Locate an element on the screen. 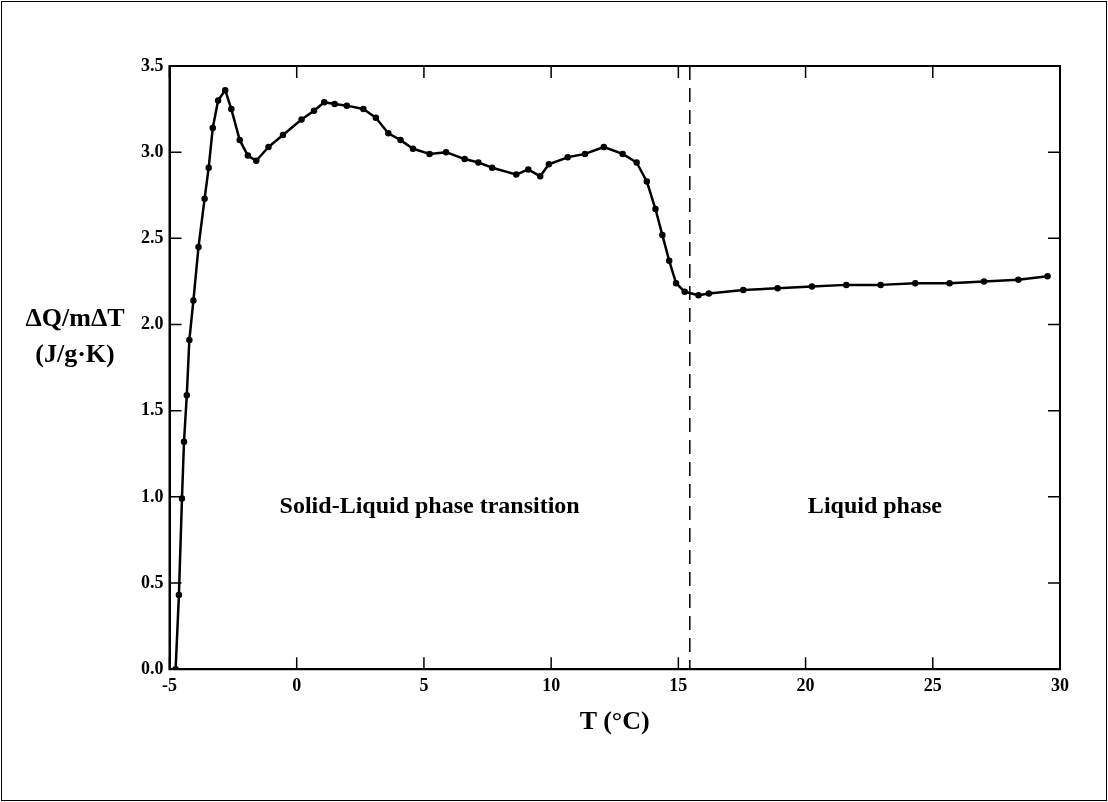 This screenshot has width=1108, height=802. y-tick-label: 3.0 is located at coordinates (152, 150).